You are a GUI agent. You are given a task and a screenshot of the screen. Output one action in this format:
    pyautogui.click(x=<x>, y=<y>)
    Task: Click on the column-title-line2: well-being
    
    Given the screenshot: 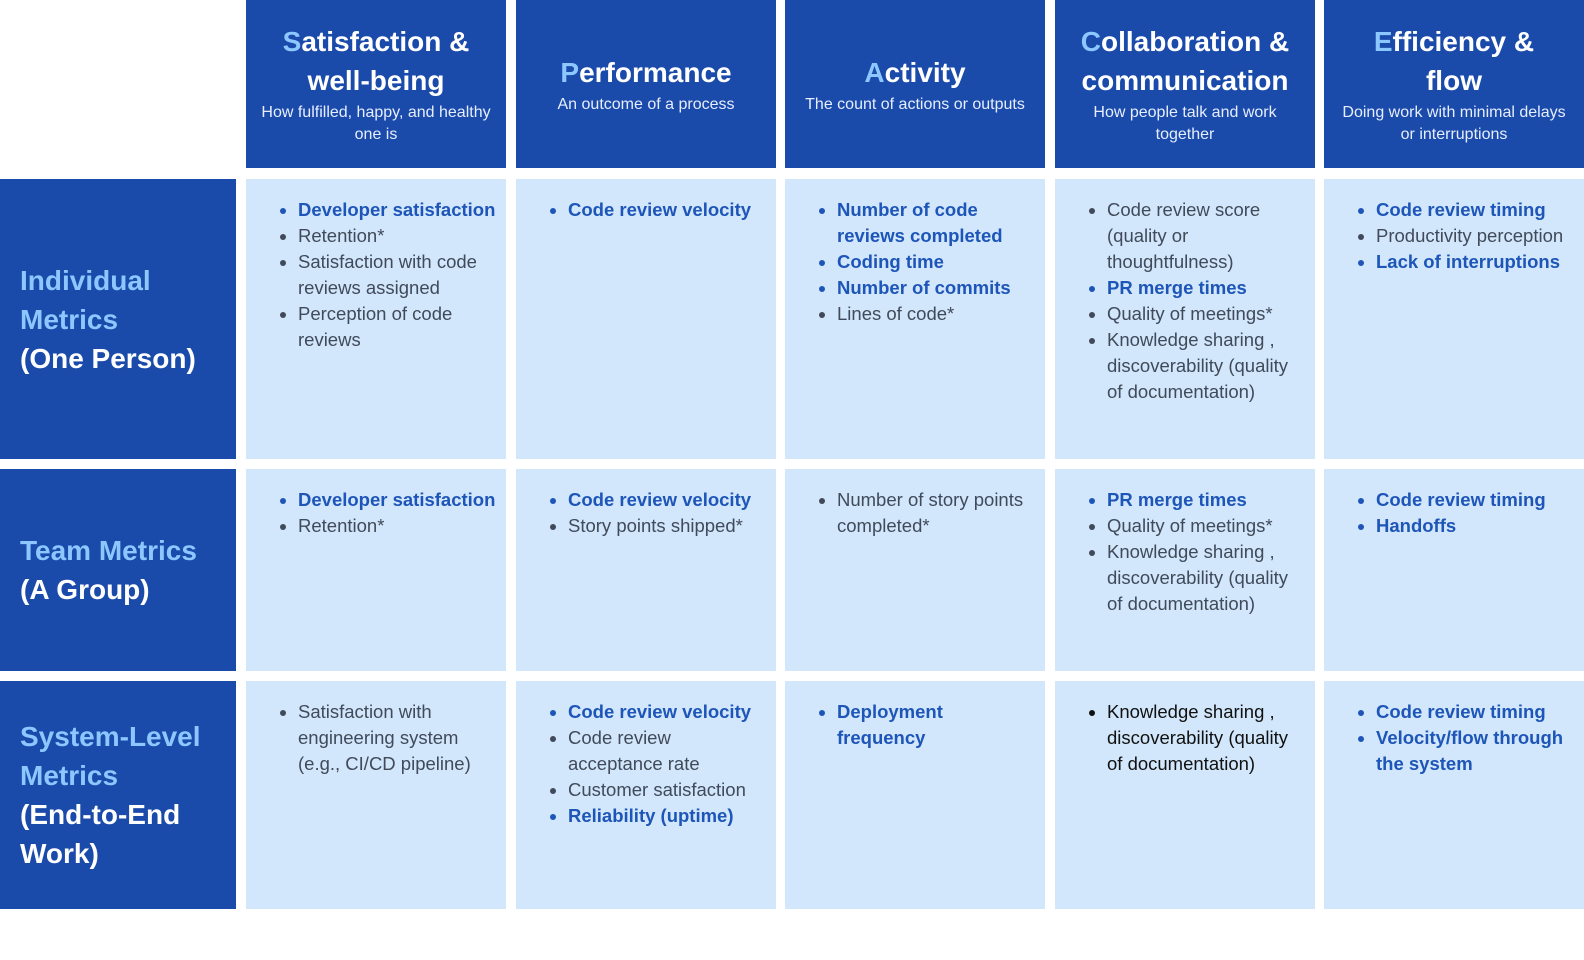 What is the action you would take?
    pyautogui.click(x=376, y=80)
    